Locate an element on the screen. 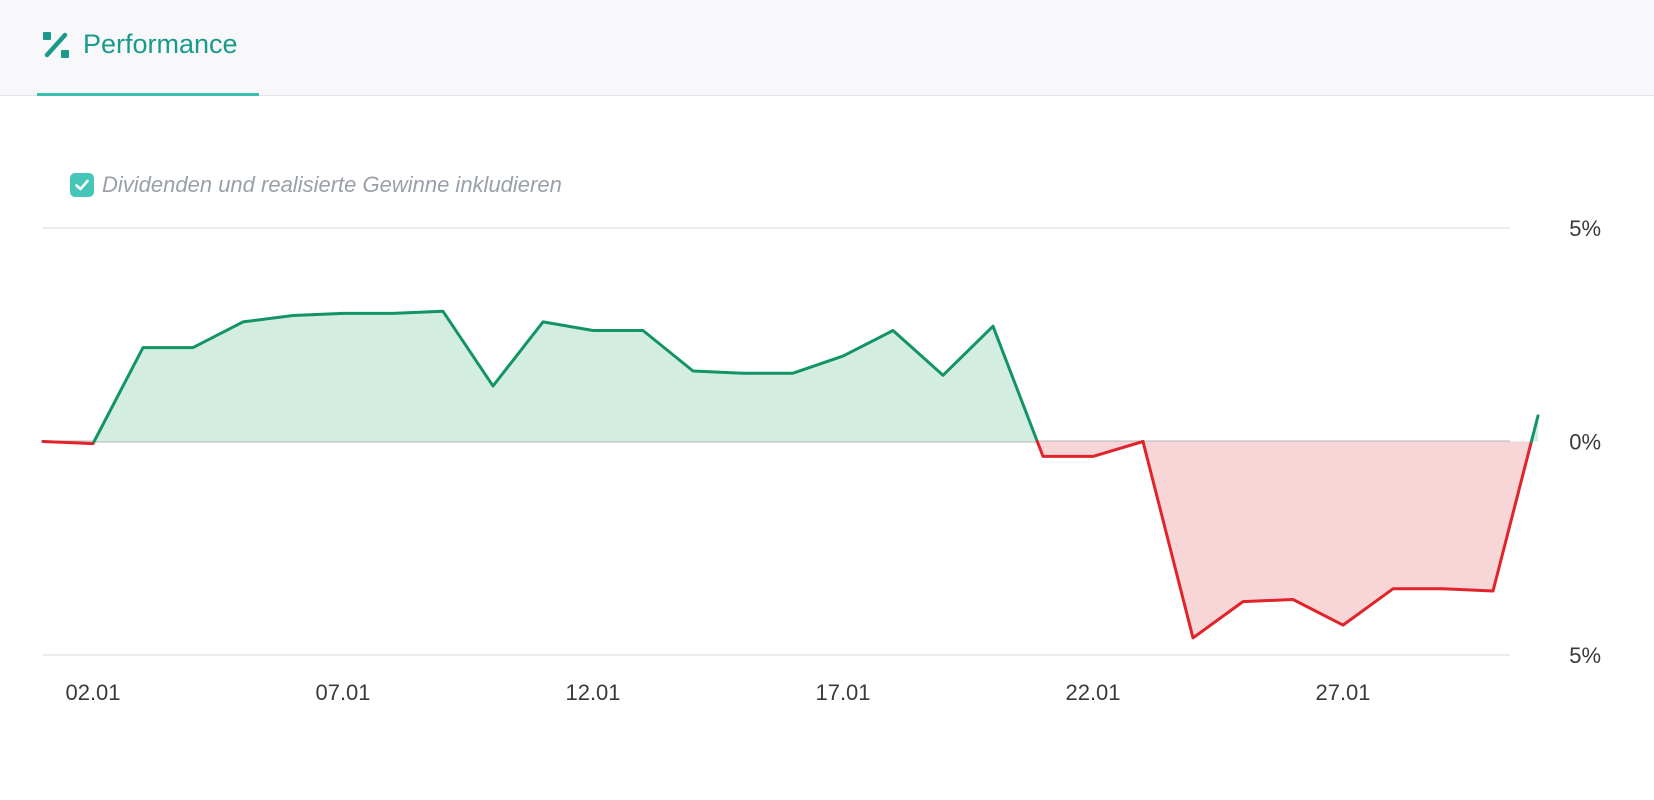  include-dividends-checkbox is located at coordinates (82, 185).